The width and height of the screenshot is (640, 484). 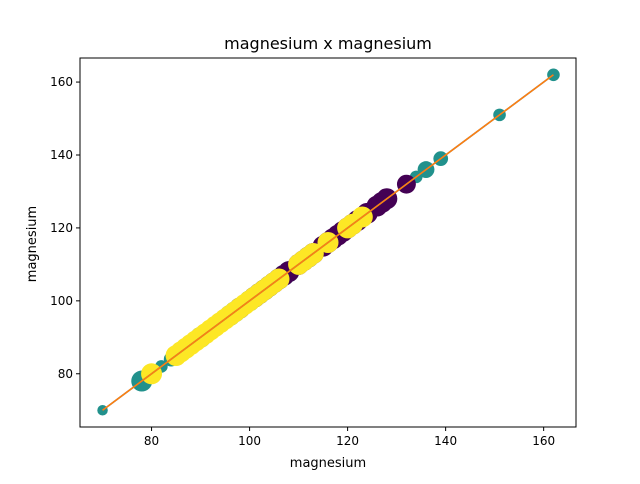 I want to click on x-tick-label: 140, so click(x=445, y=441).